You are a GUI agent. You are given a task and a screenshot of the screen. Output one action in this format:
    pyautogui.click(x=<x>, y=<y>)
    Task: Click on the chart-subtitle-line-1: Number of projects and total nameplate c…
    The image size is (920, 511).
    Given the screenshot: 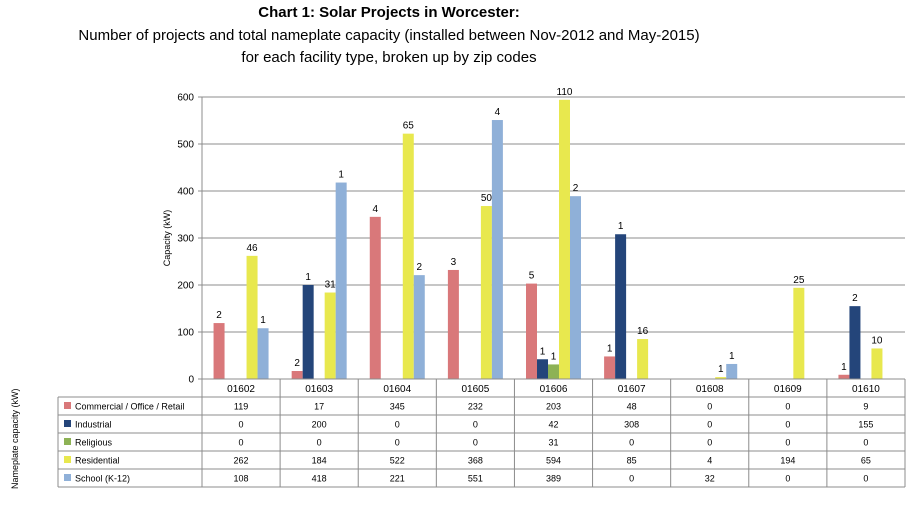 What is the action you would take?
    pyautogui.click(x=389, y=35)
    